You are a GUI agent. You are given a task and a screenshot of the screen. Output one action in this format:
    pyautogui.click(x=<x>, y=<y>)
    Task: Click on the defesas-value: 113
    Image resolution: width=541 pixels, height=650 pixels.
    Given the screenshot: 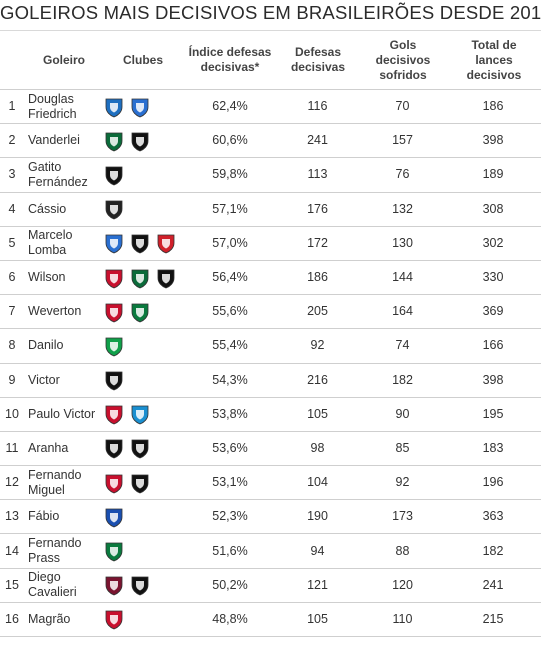 What is the action you would take?
    pyautogui.click(x=317, y=174)
    